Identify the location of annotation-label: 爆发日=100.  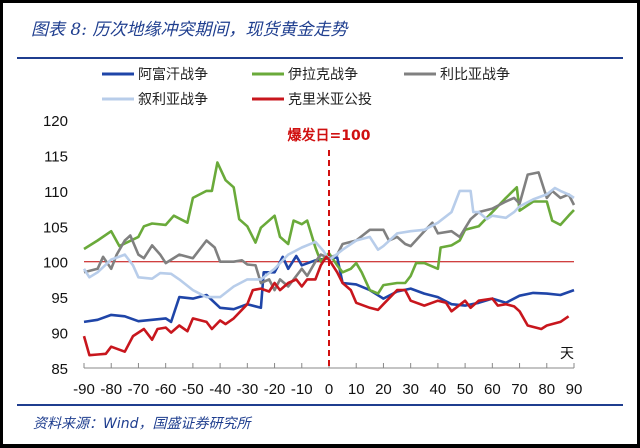
(329, 135).